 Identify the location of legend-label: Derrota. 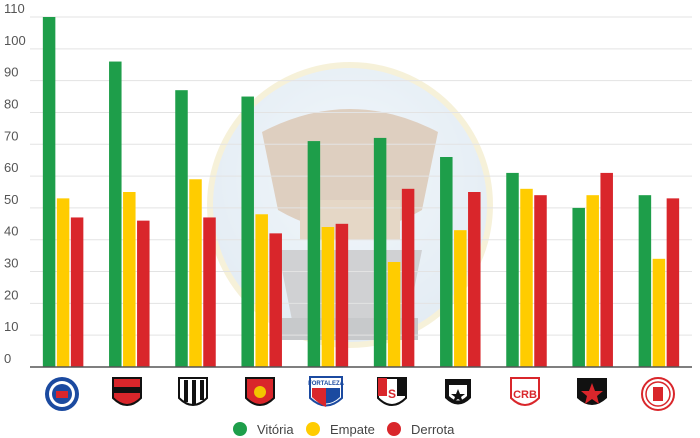
(433, 429).